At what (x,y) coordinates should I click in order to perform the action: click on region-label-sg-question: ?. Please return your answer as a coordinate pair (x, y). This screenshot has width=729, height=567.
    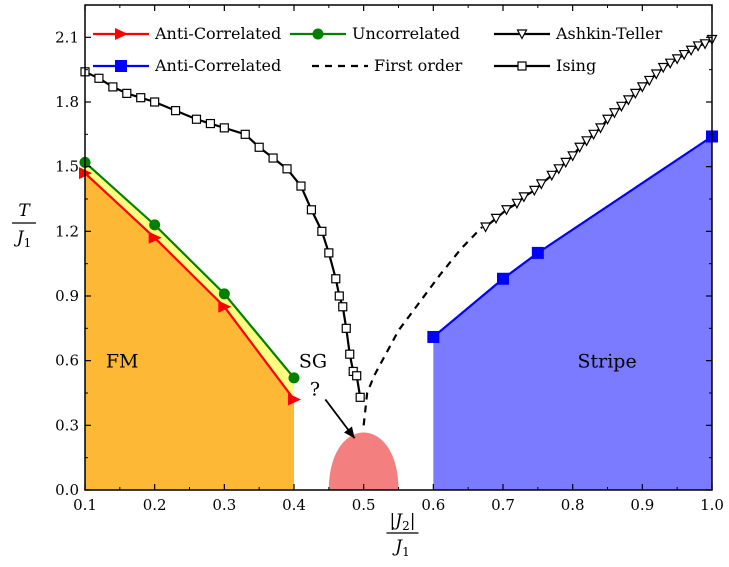
    Looking at the image, I should click on (315, 390).